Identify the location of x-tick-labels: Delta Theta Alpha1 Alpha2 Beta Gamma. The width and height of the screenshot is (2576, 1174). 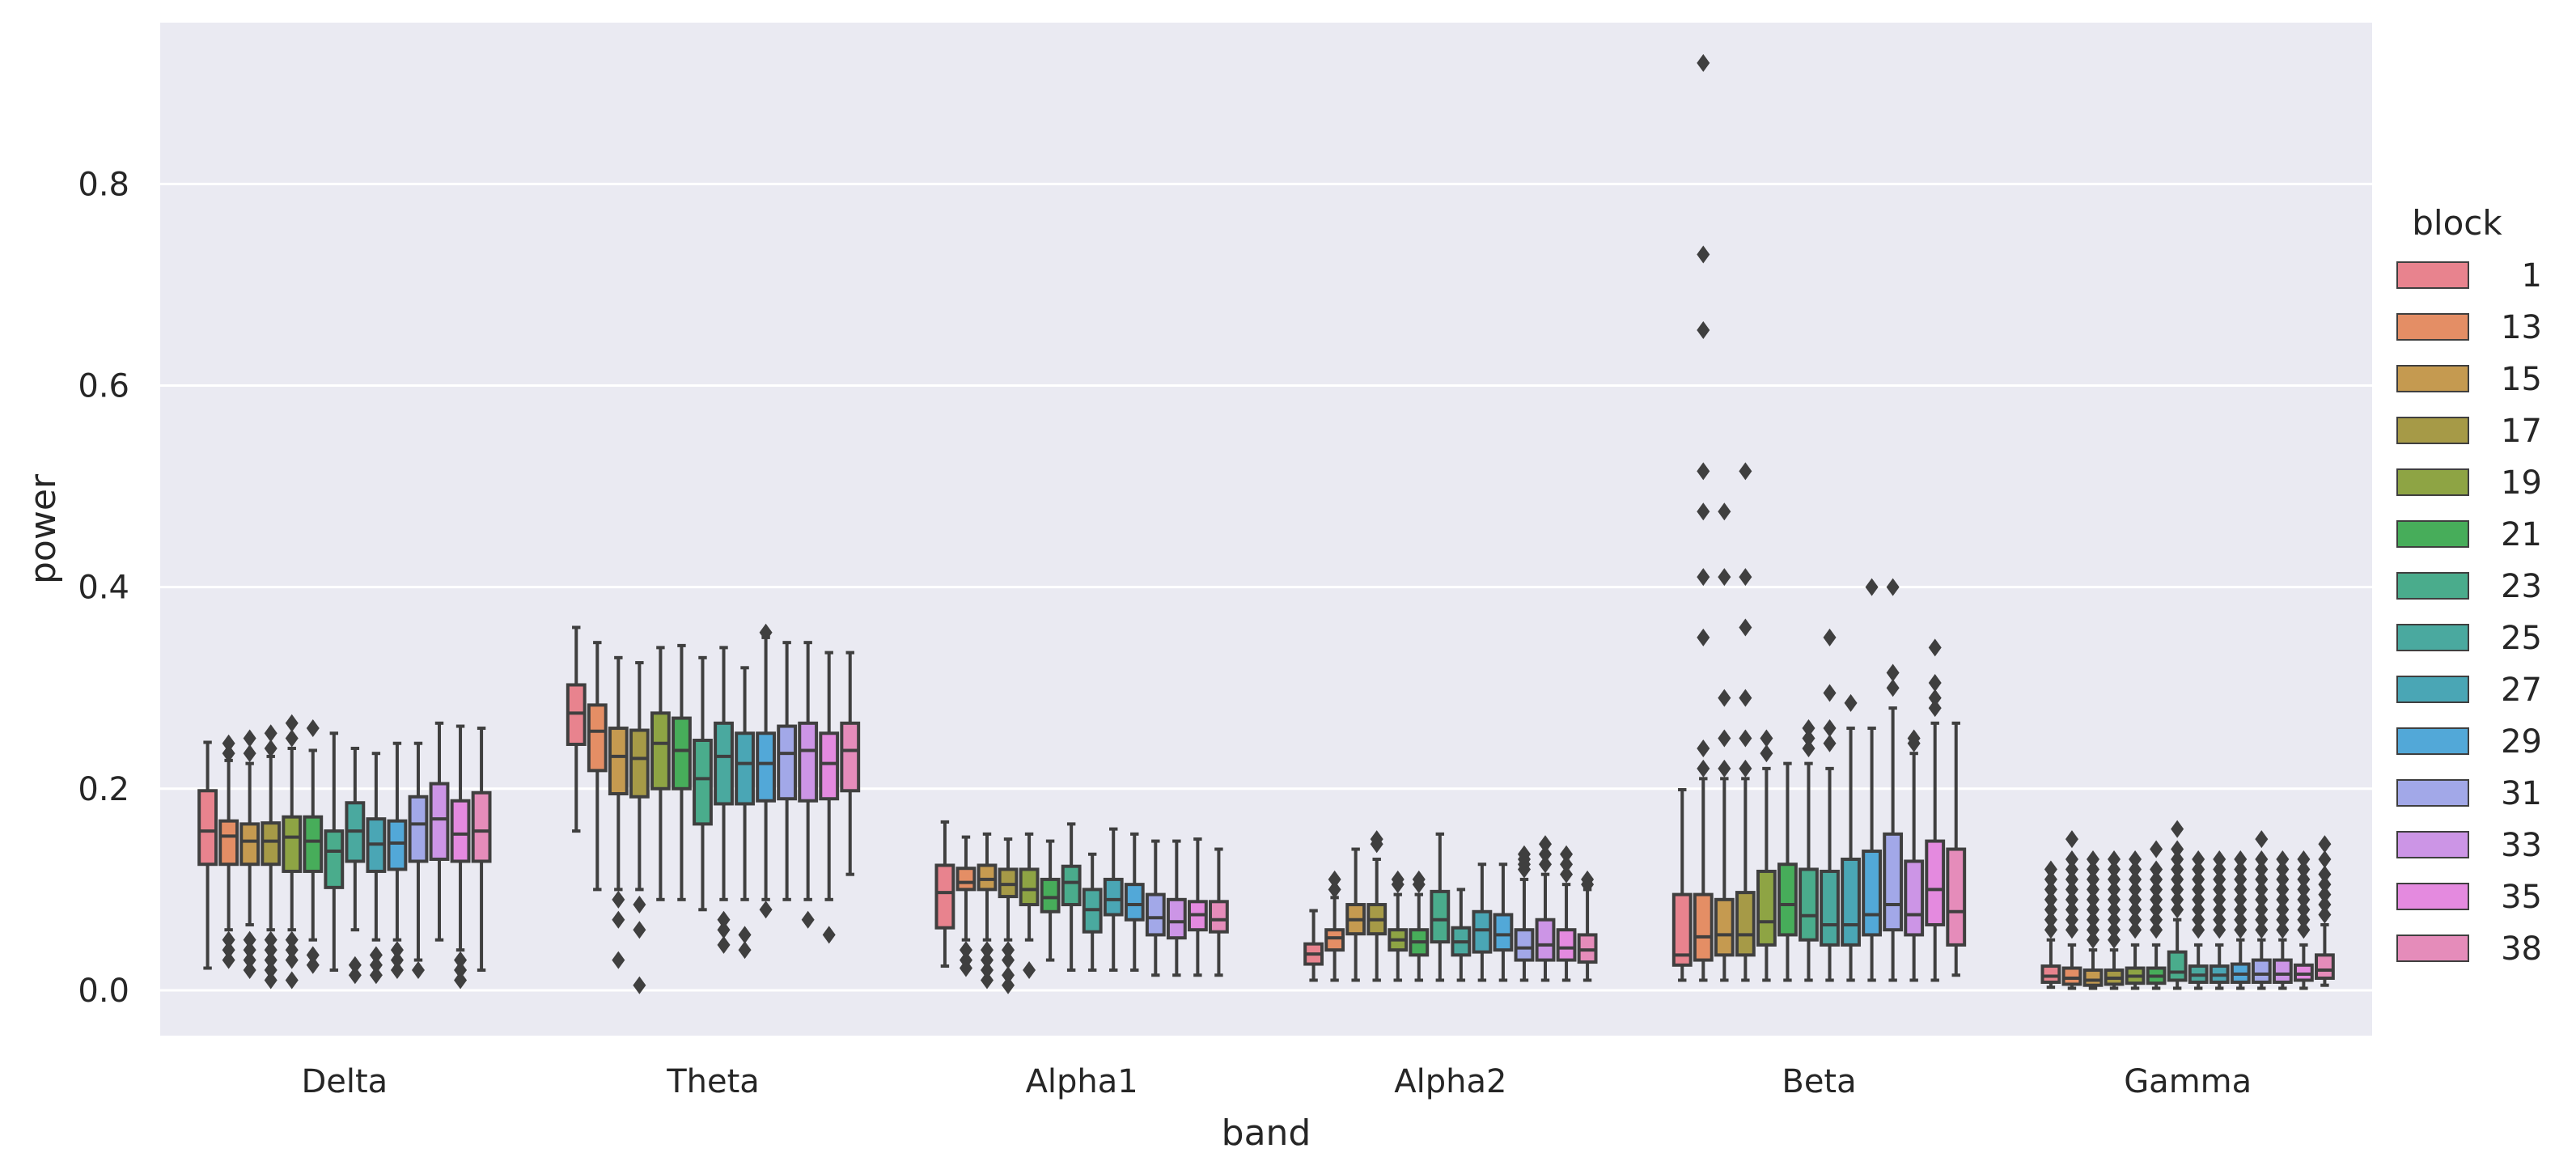
(1276, 1081).